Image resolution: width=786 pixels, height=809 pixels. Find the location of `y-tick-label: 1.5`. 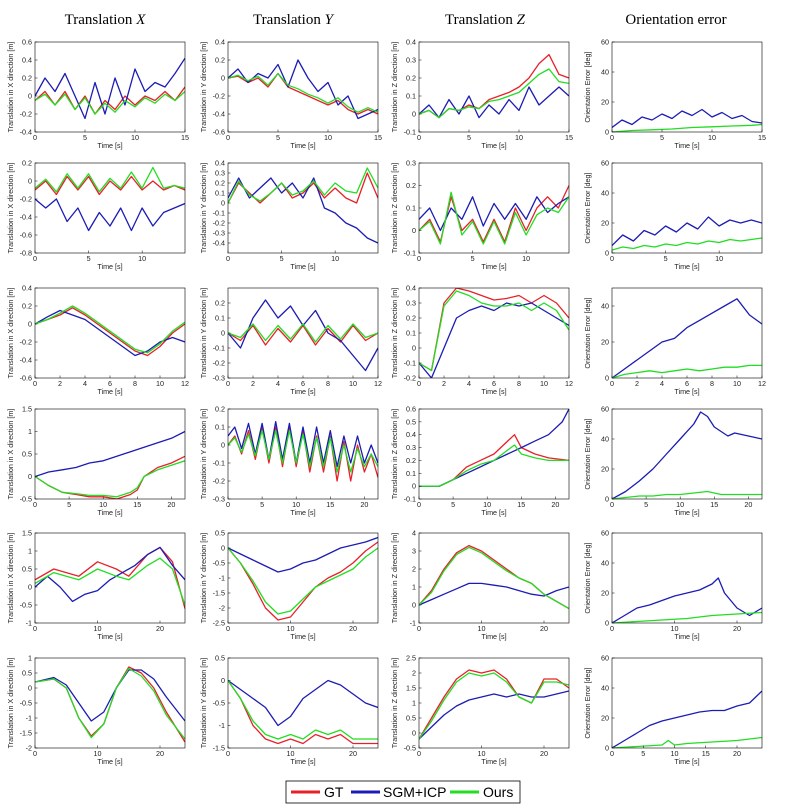

y-tick-label: 1.5 is located at coordinates (411, 688).